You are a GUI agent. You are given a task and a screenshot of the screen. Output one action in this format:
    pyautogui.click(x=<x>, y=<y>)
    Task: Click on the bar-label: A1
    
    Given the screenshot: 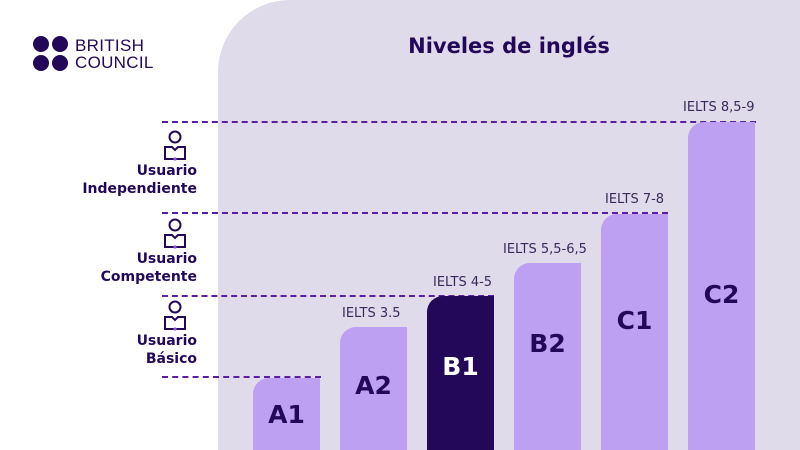 What is the action you would take?
    pyautogui.click(x=286, y=414)
    